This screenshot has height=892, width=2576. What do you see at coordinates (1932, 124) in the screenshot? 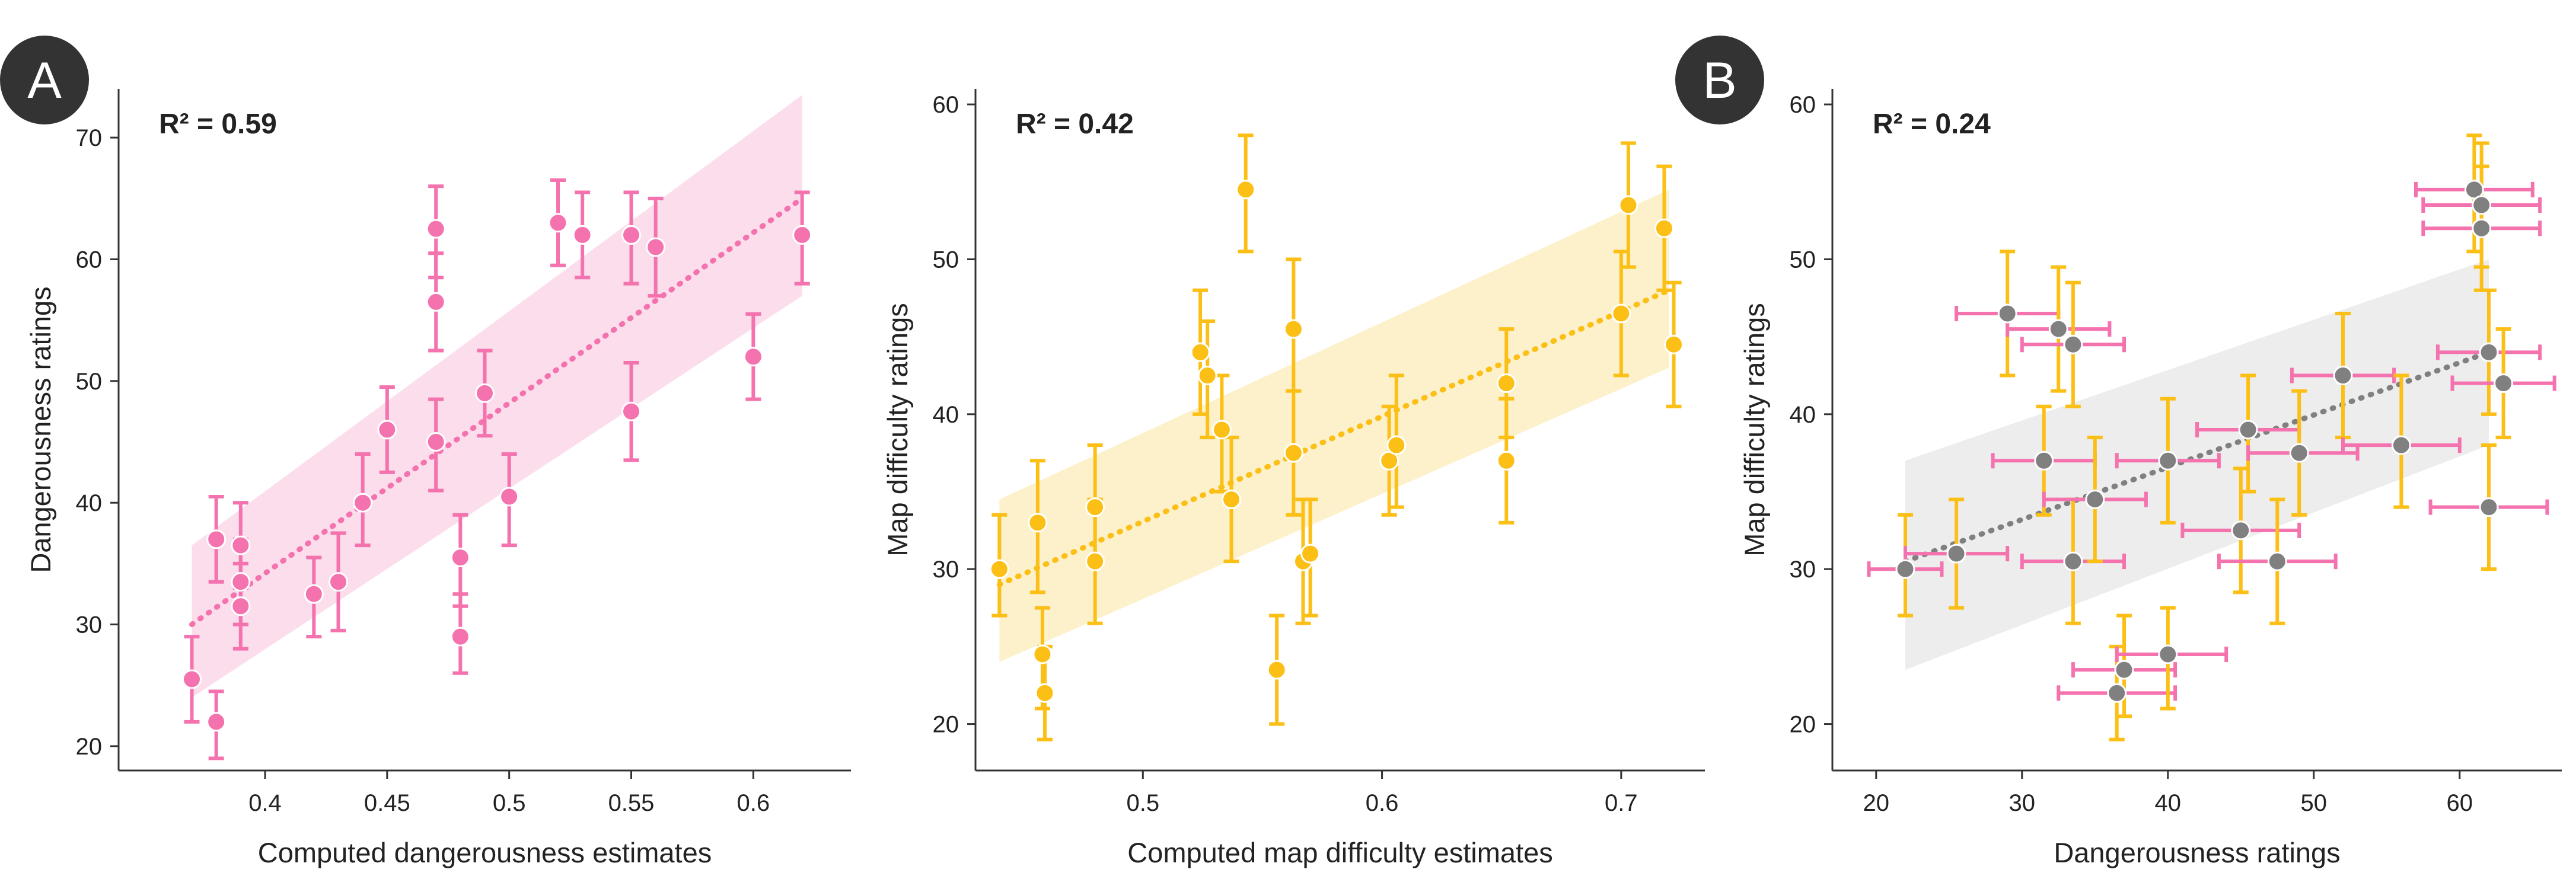
I see `r-squared-annotation: R² = 0.24` at bounding box center [1932, 124].